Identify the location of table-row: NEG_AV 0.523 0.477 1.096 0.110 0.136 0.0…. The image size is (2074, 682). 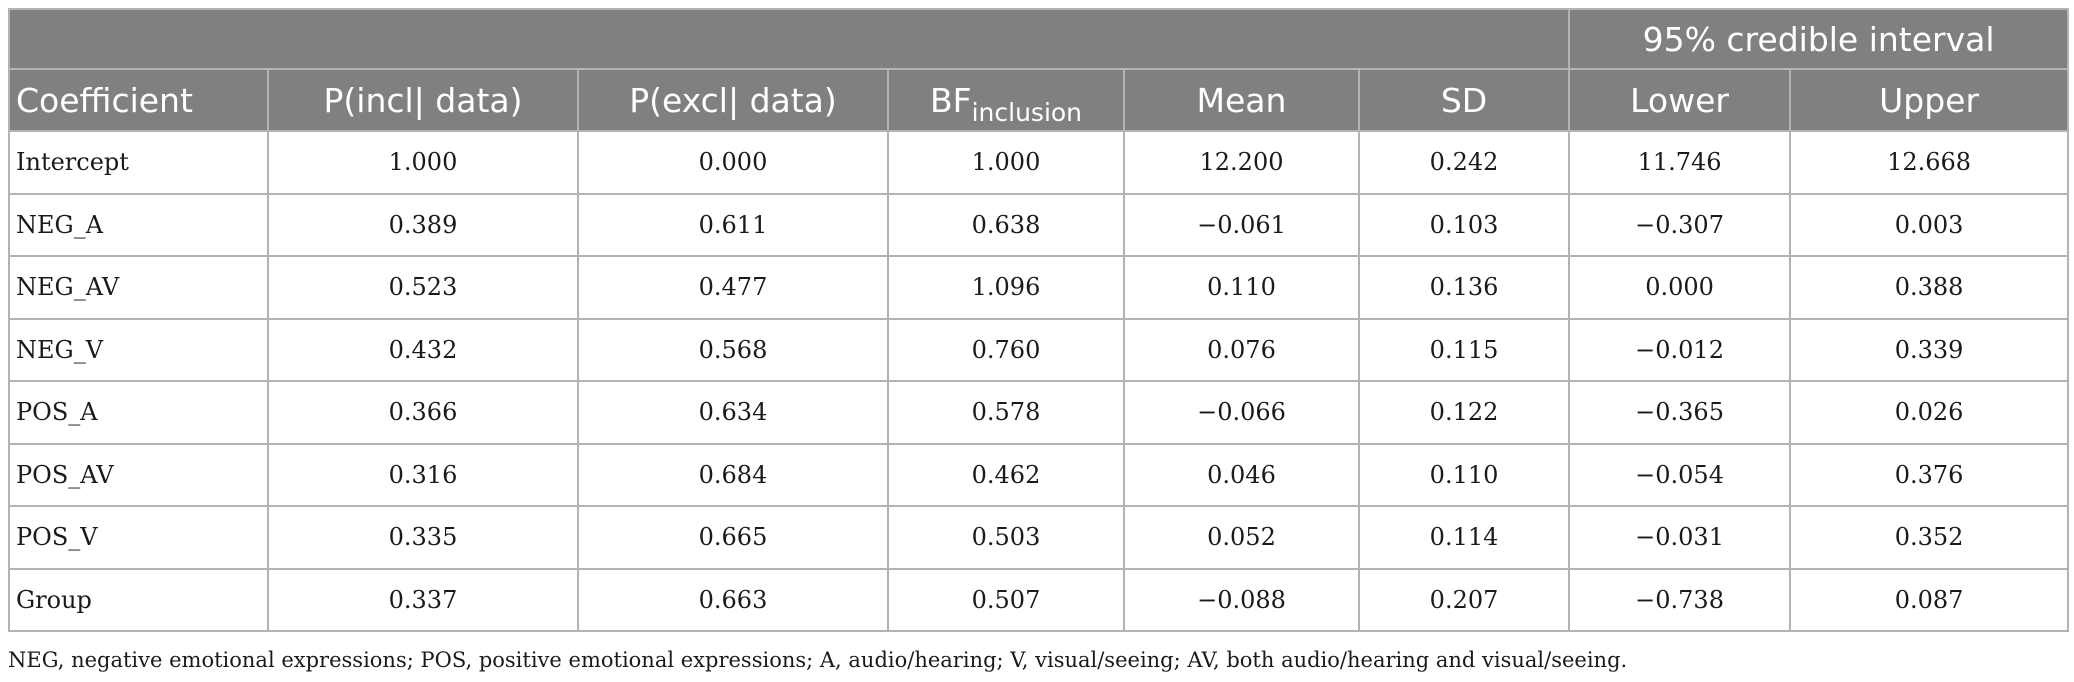
(1039, 287).